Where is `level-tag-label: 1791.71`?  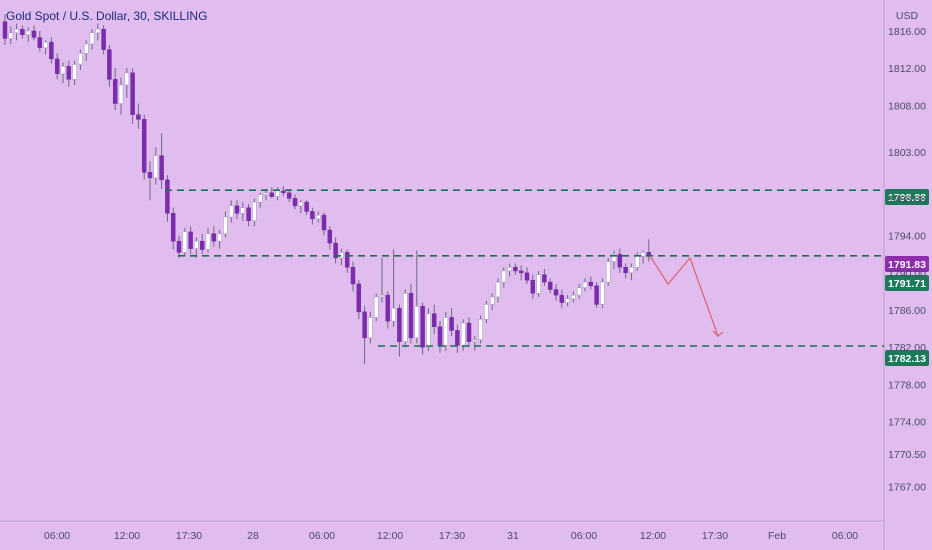
level-tag-label: 1791.71 is located at coordinates (907, 284).